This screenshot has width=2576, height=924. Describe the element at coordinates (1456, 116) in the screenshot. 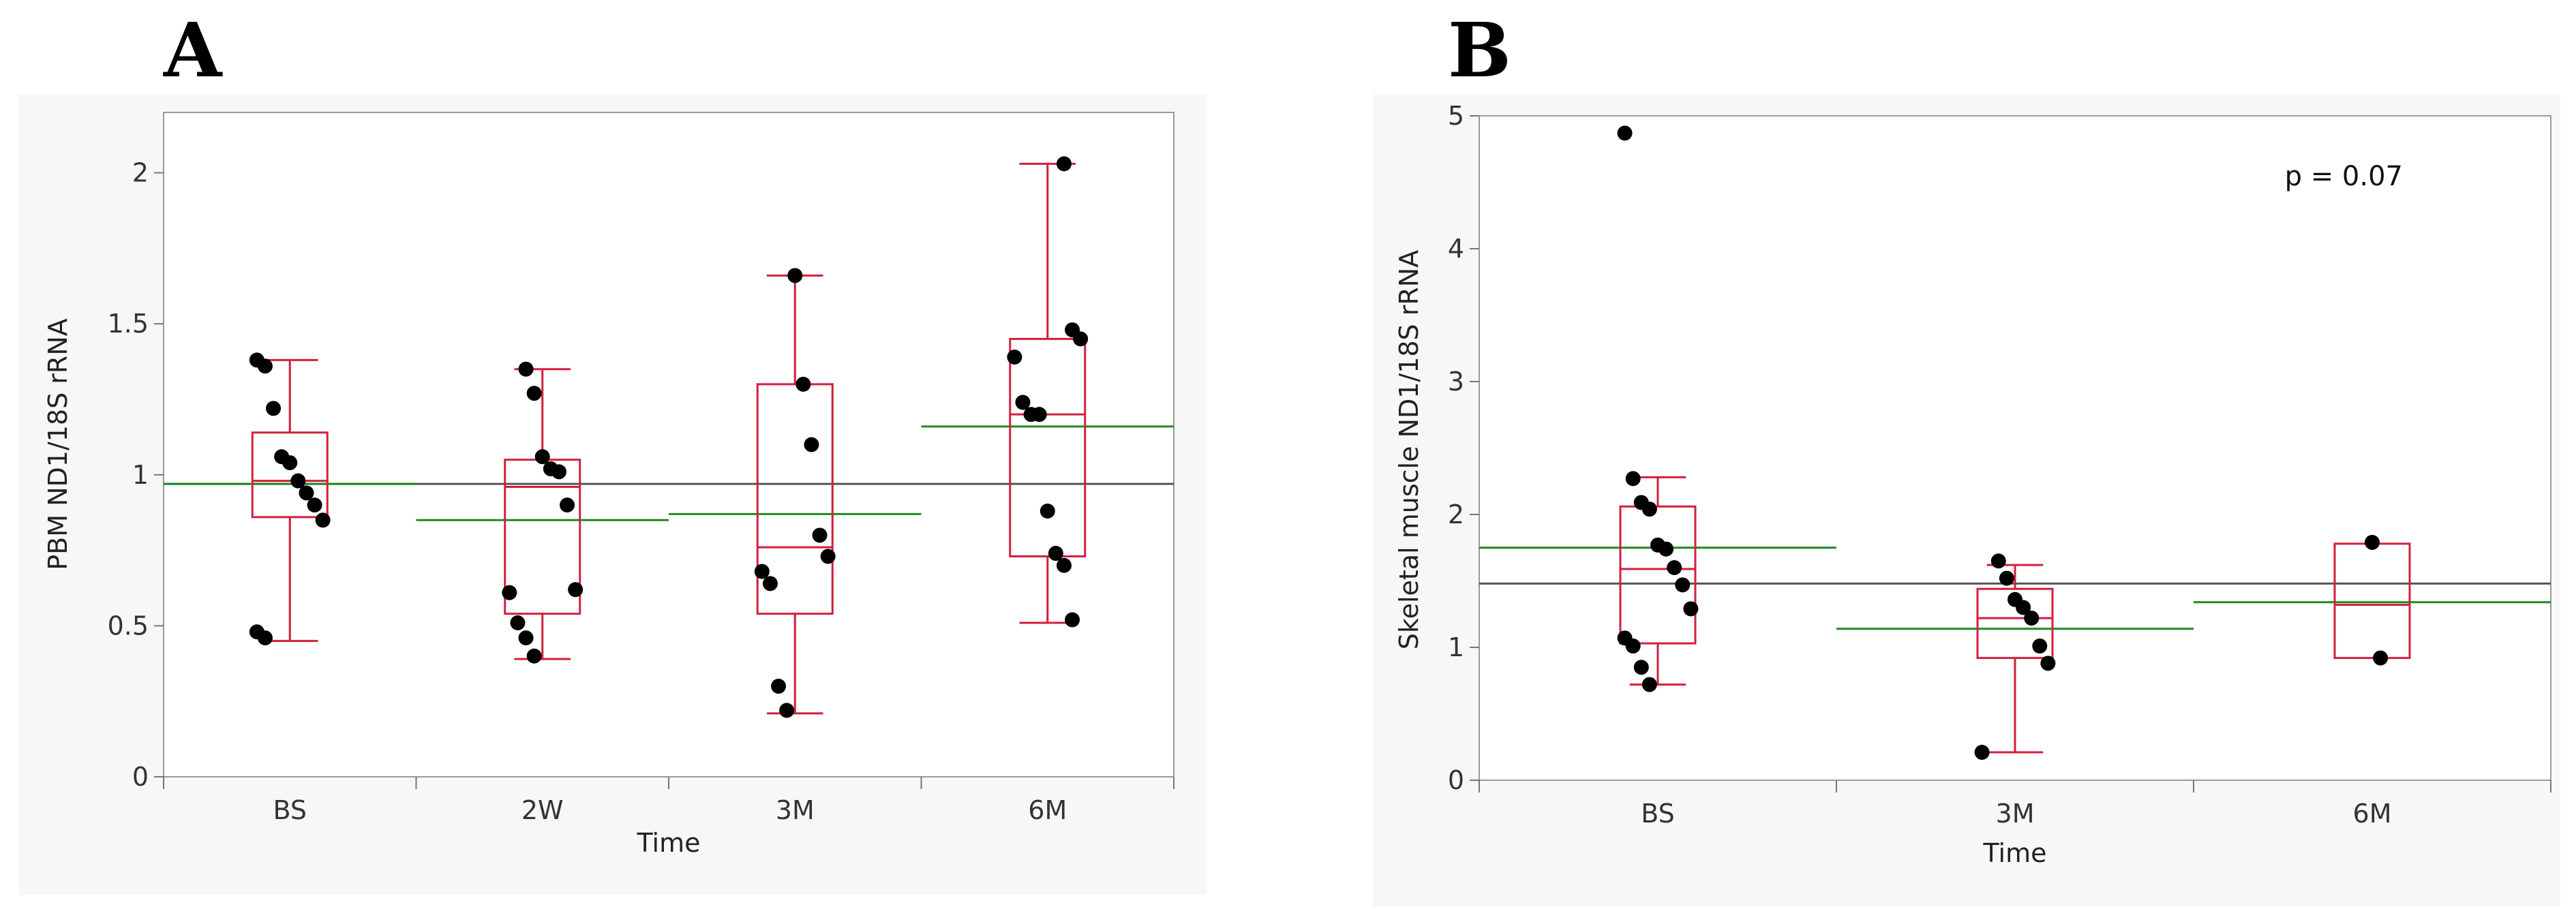

I see `y-tick-label: 5` at that location.